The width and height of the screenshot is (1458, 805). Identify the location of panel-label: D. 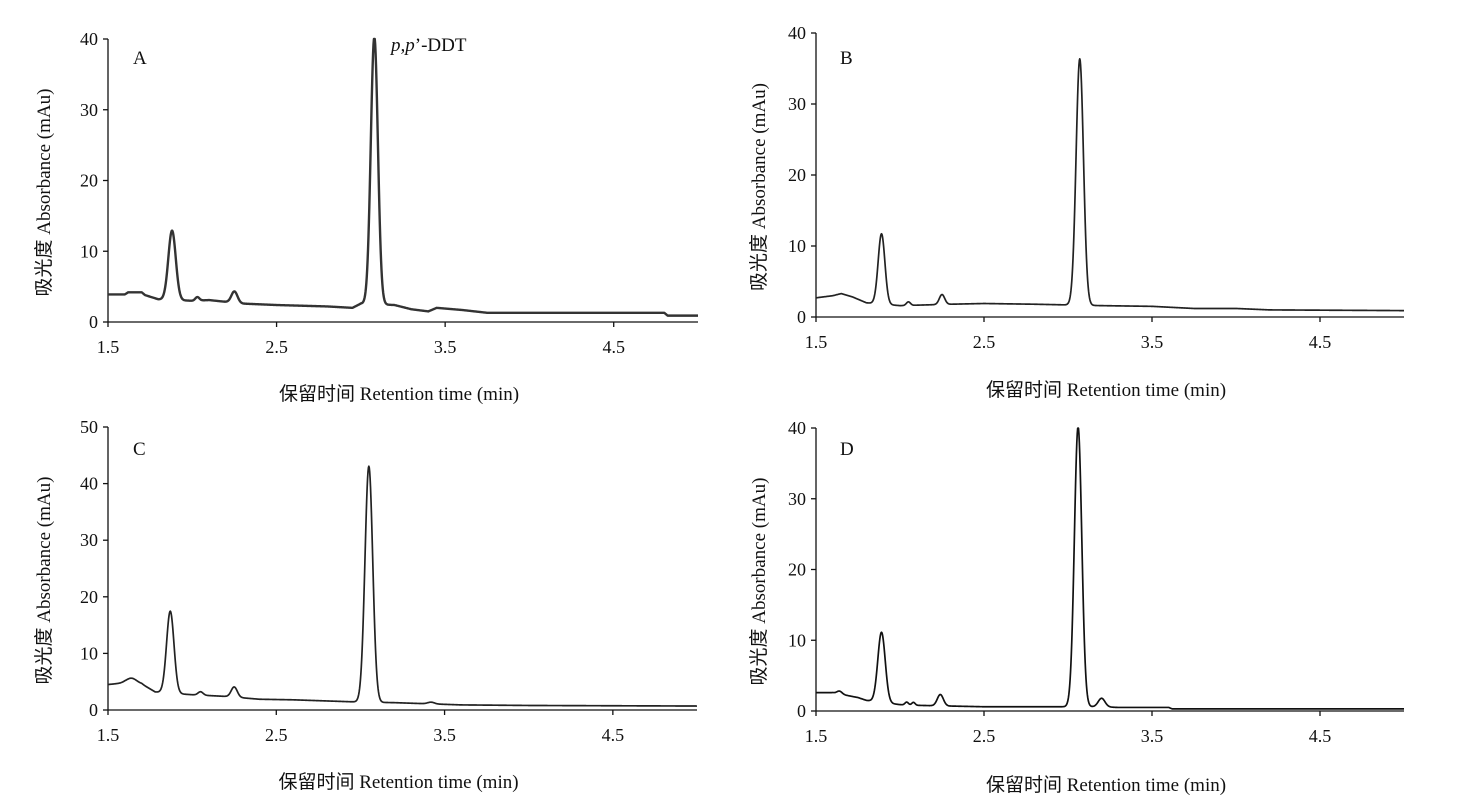
(847, 449).